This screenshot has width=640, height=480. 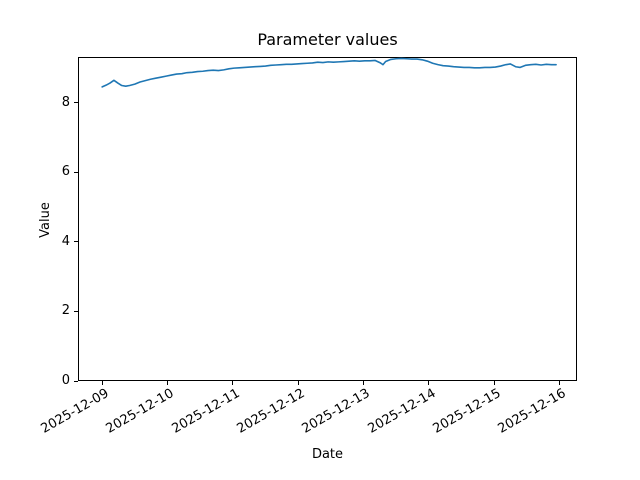 I want to click on y-tick-label: 2, so click(x=65, y=311).